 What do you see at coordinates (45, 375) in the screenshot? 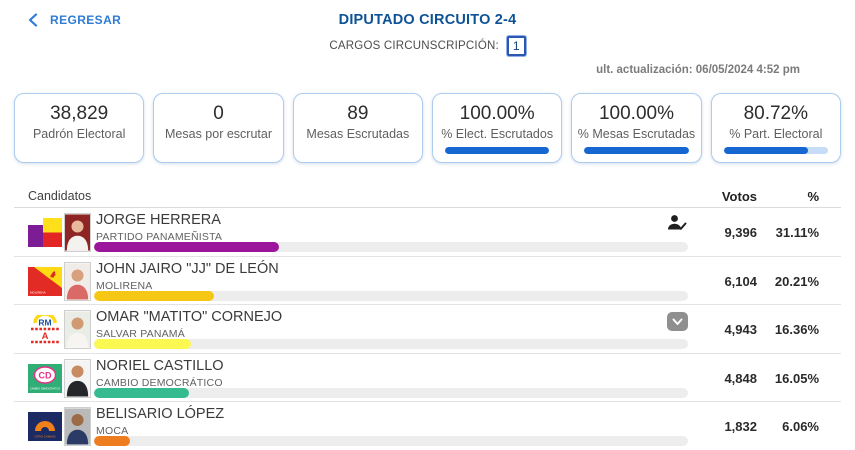
I see `svg-text: CD` at bounding box center [45, 375].